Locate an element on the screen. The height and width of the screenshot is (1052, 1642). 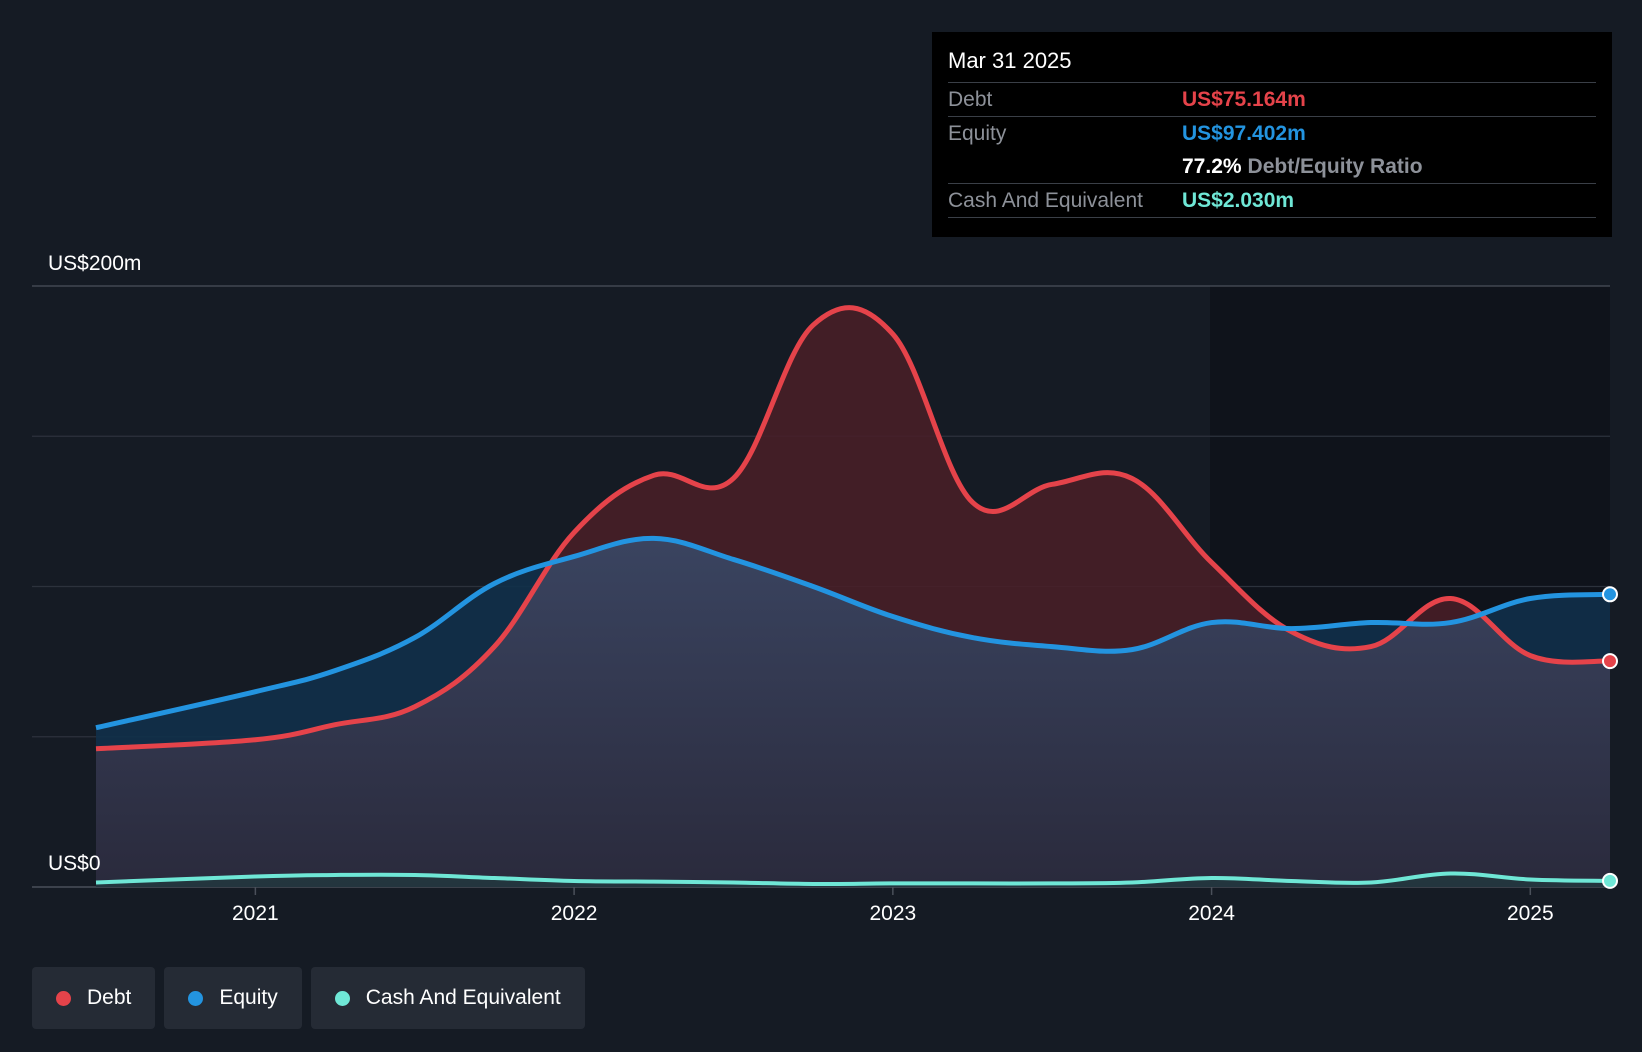
end-marker-debt is located at coordinates (1610, 661).